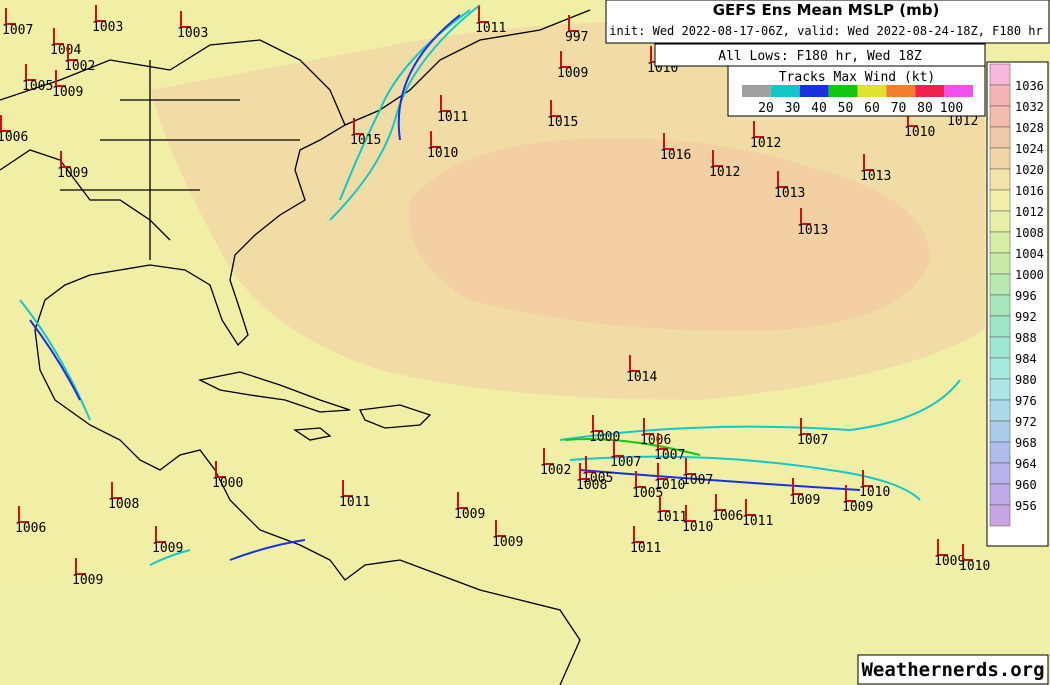  What do you see at coordinates (766, 108) in the screenshot?
I see `wind-label: 20` at bounding box center [766, 108].